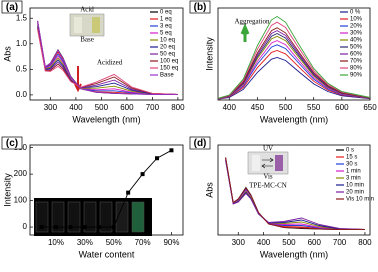 The image size is (378, 272). Describe the element at coordinates (166, 13) in the screenshot. I see `legend-label: 0 eq` at that location.